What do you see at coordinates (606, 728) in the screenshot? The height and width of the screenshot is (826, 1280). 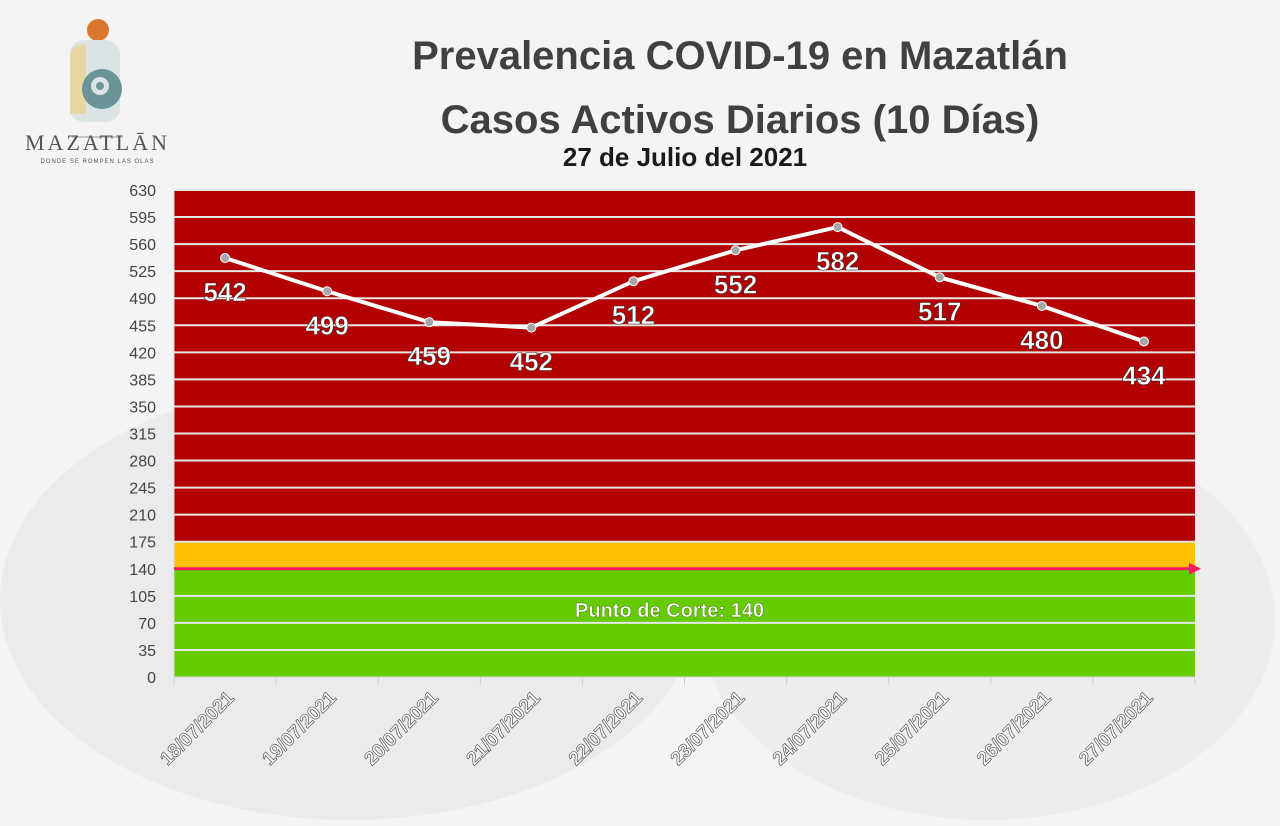 I see `x-tick-label: 22/07/2021` at bounding box center [606, 728].